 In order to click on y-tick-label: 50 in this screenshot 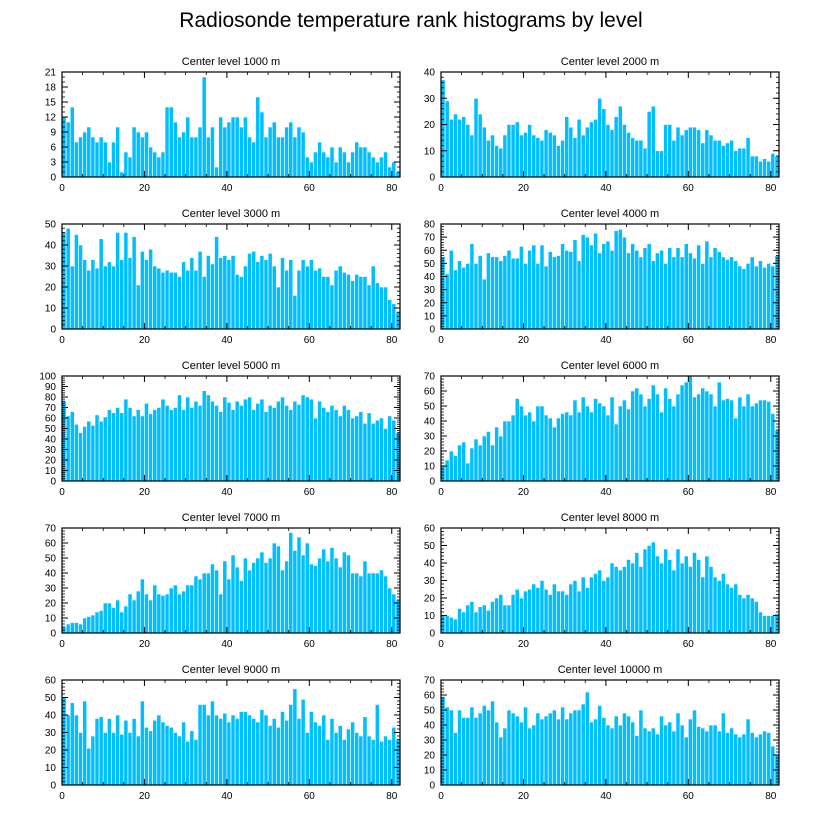, I will do `click(430, 264)`.